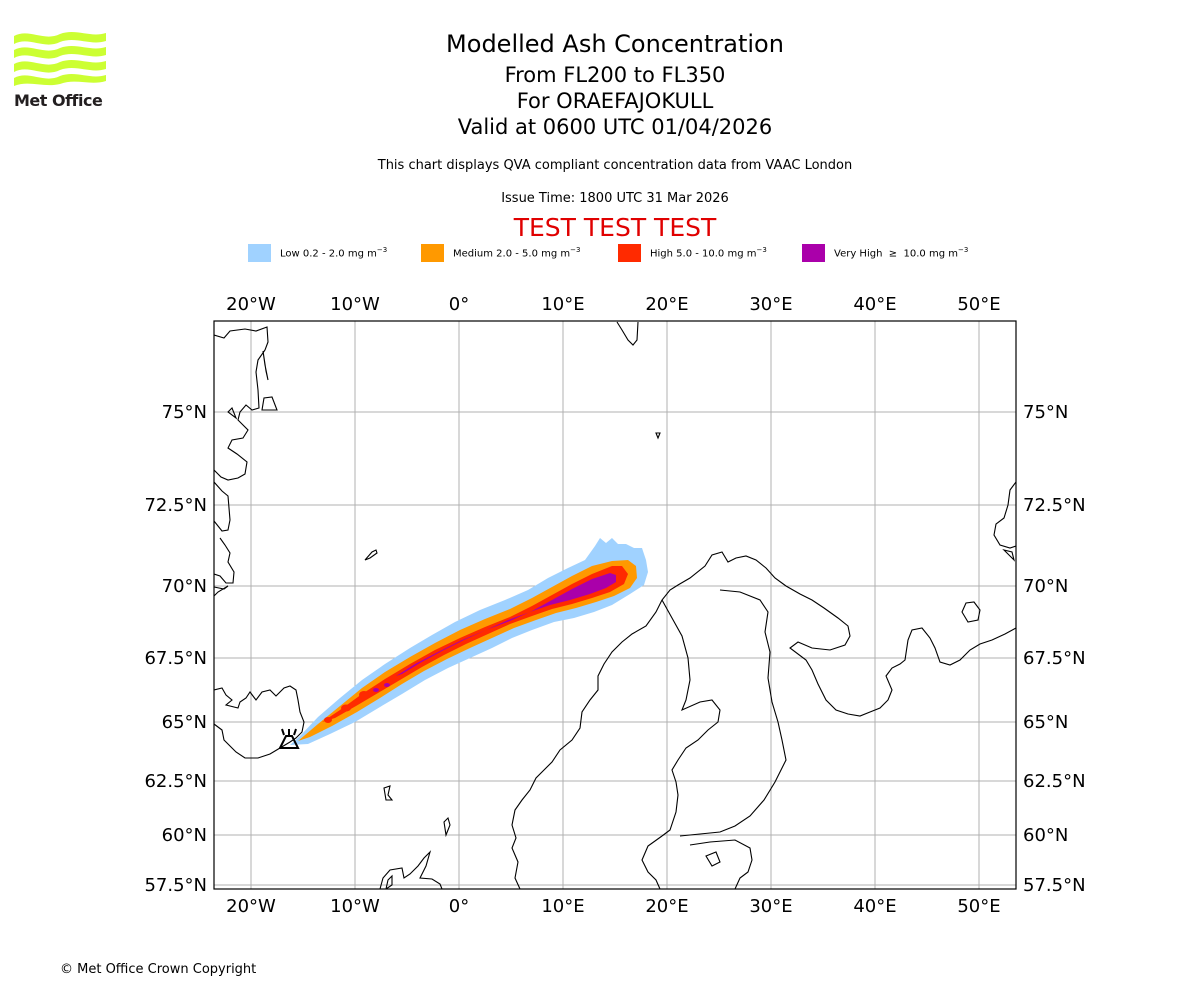 The height and width of the screenshot is (1000, 1200). I want to click on legend-label-high: High 5.0 - 10.0 mg m−3, so click(708, 253).